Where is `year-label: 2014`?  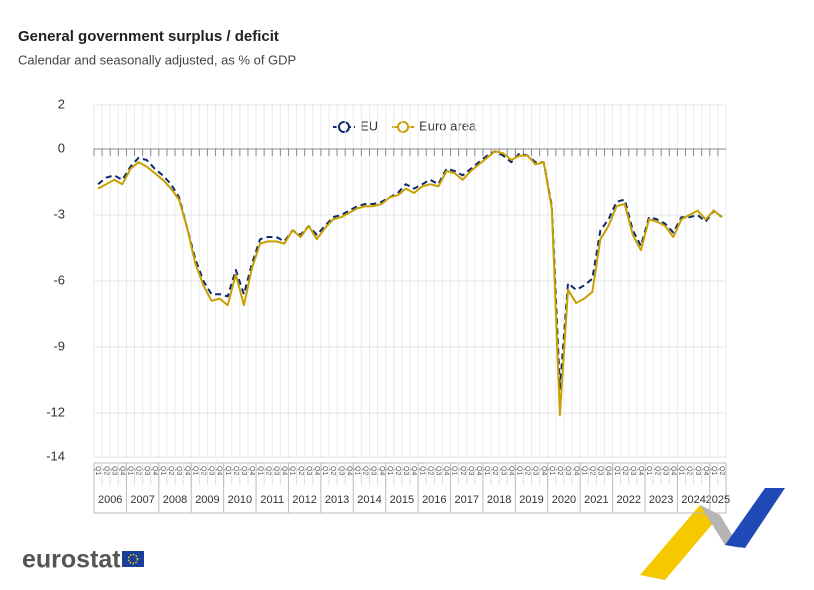
year-label: 2014 is located at coordinates (369, 500).